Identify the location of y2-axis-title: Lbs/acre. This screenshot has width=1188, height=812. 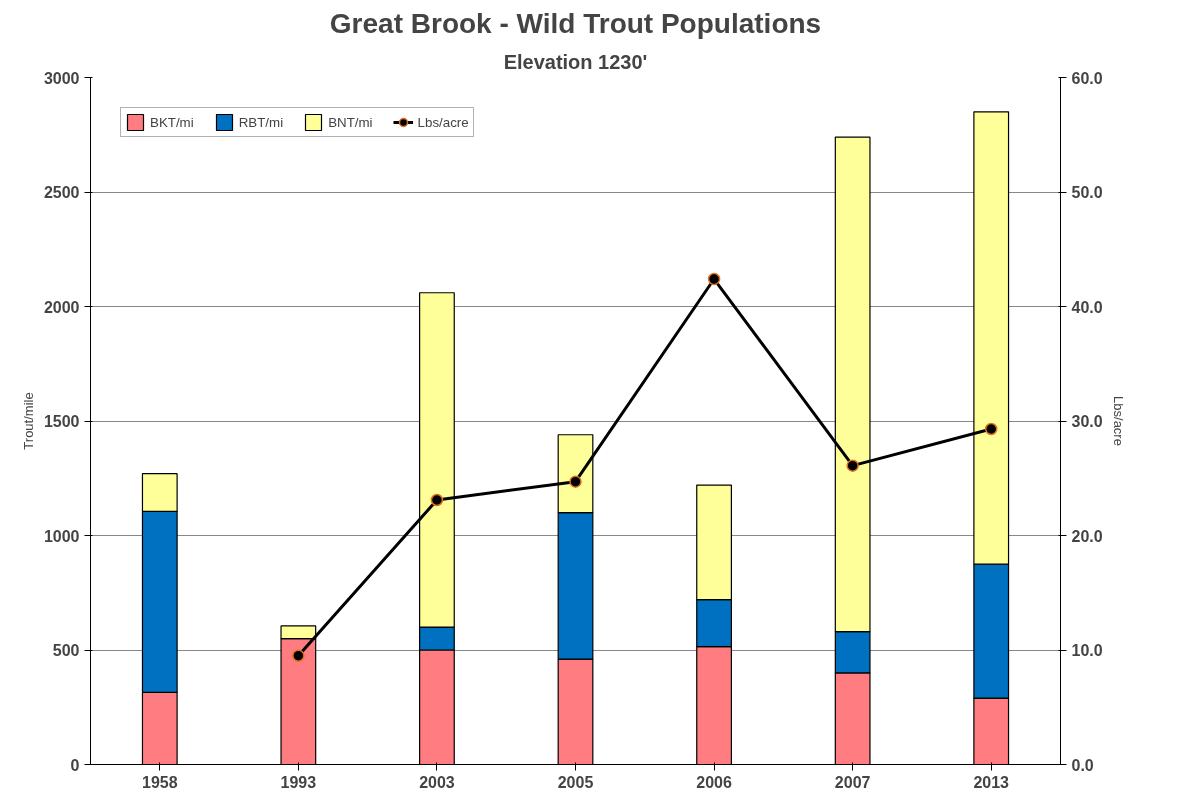
(1118, 421).